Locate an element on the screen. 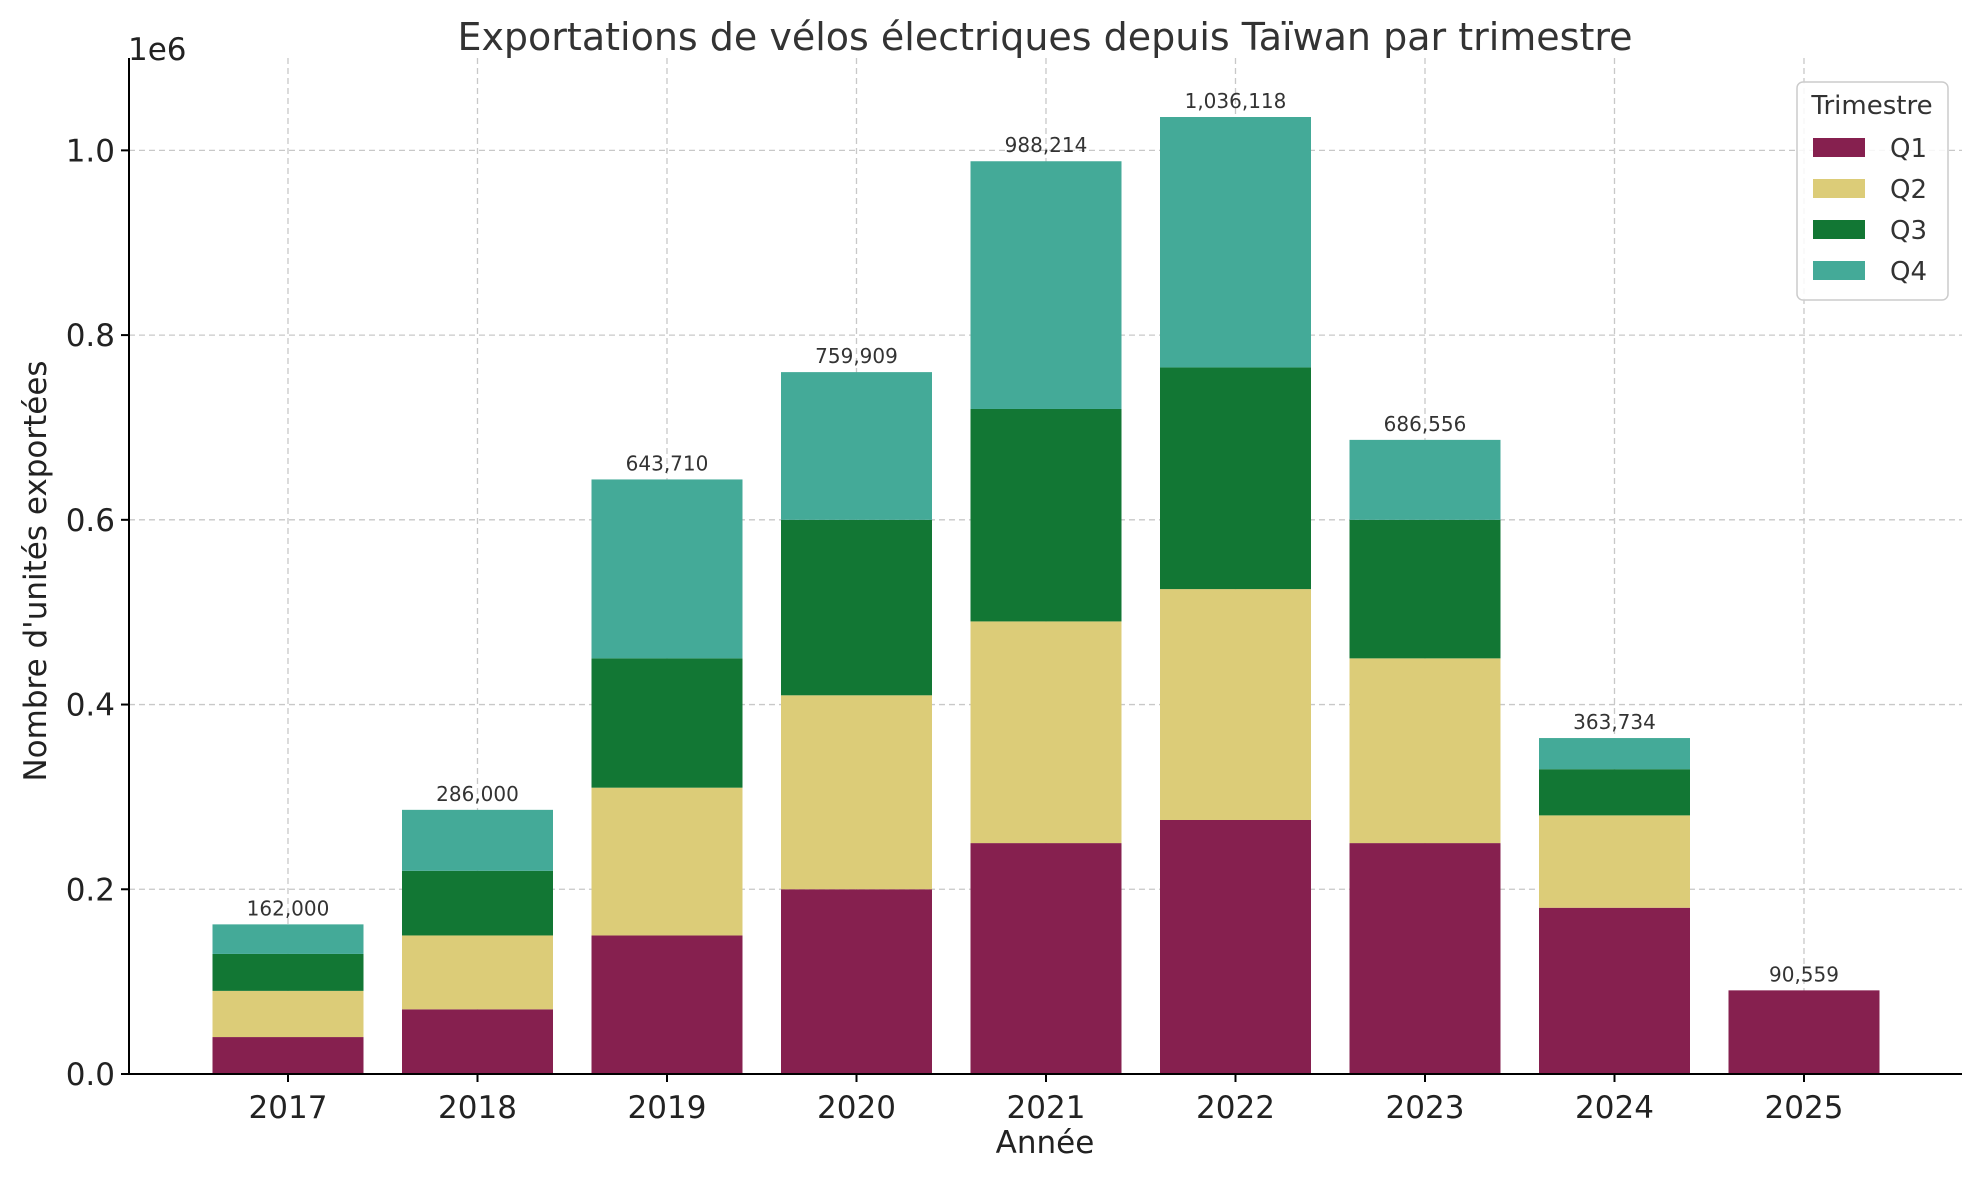  legend: Trimestre Q1 Q2 Q3 Q4 is located at coordinates (1872, 191).